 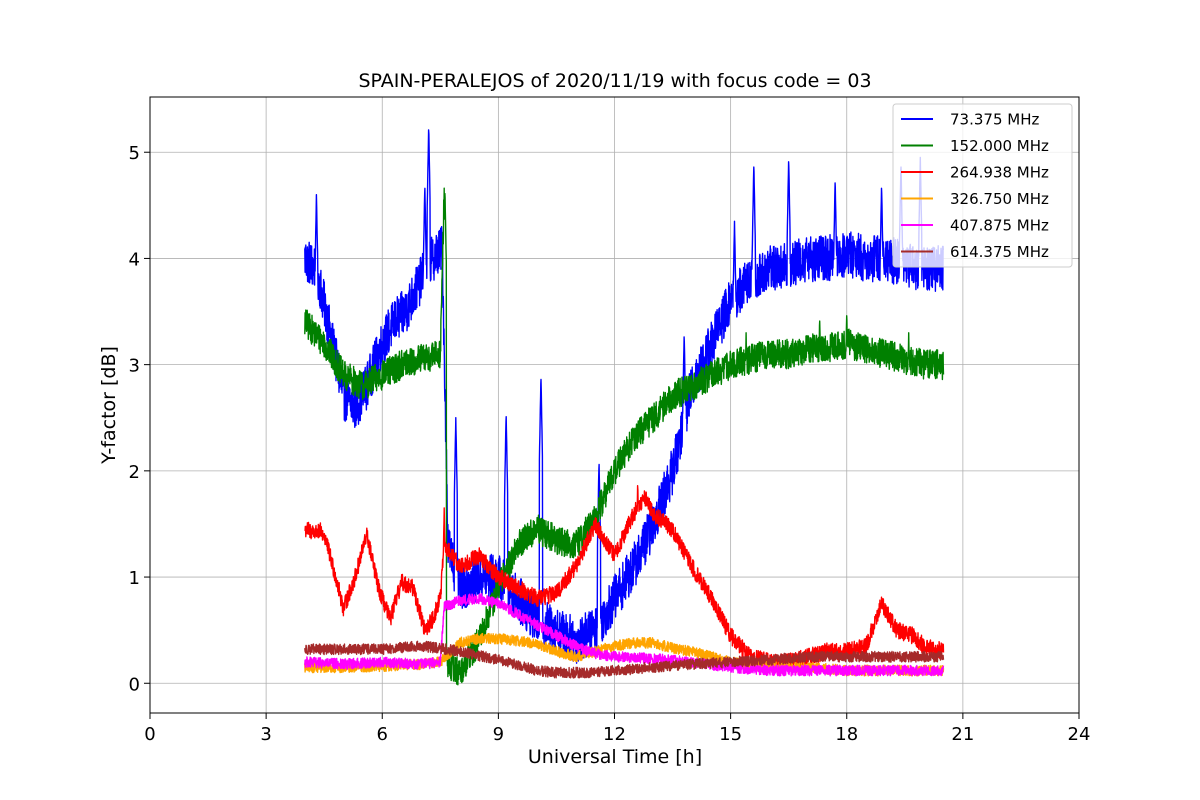 What do you see at coordinates (615, 757) in the screenshot?
I see `x-axis-label: Universal Time [h]` at bounding box center [615, 757].